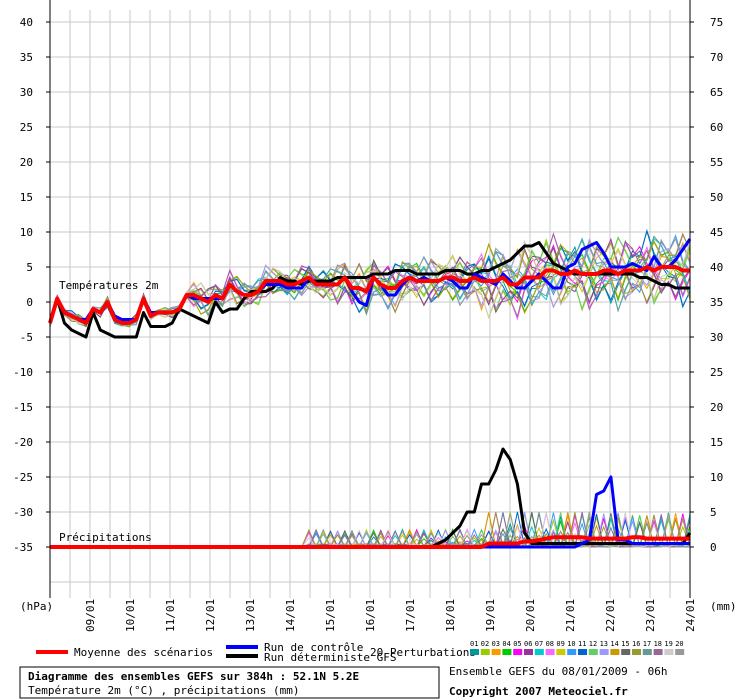 Image resolution: width=740 pixels, height=700 pixels. I want to click on left-tick-label: 15, so click(26, 197).